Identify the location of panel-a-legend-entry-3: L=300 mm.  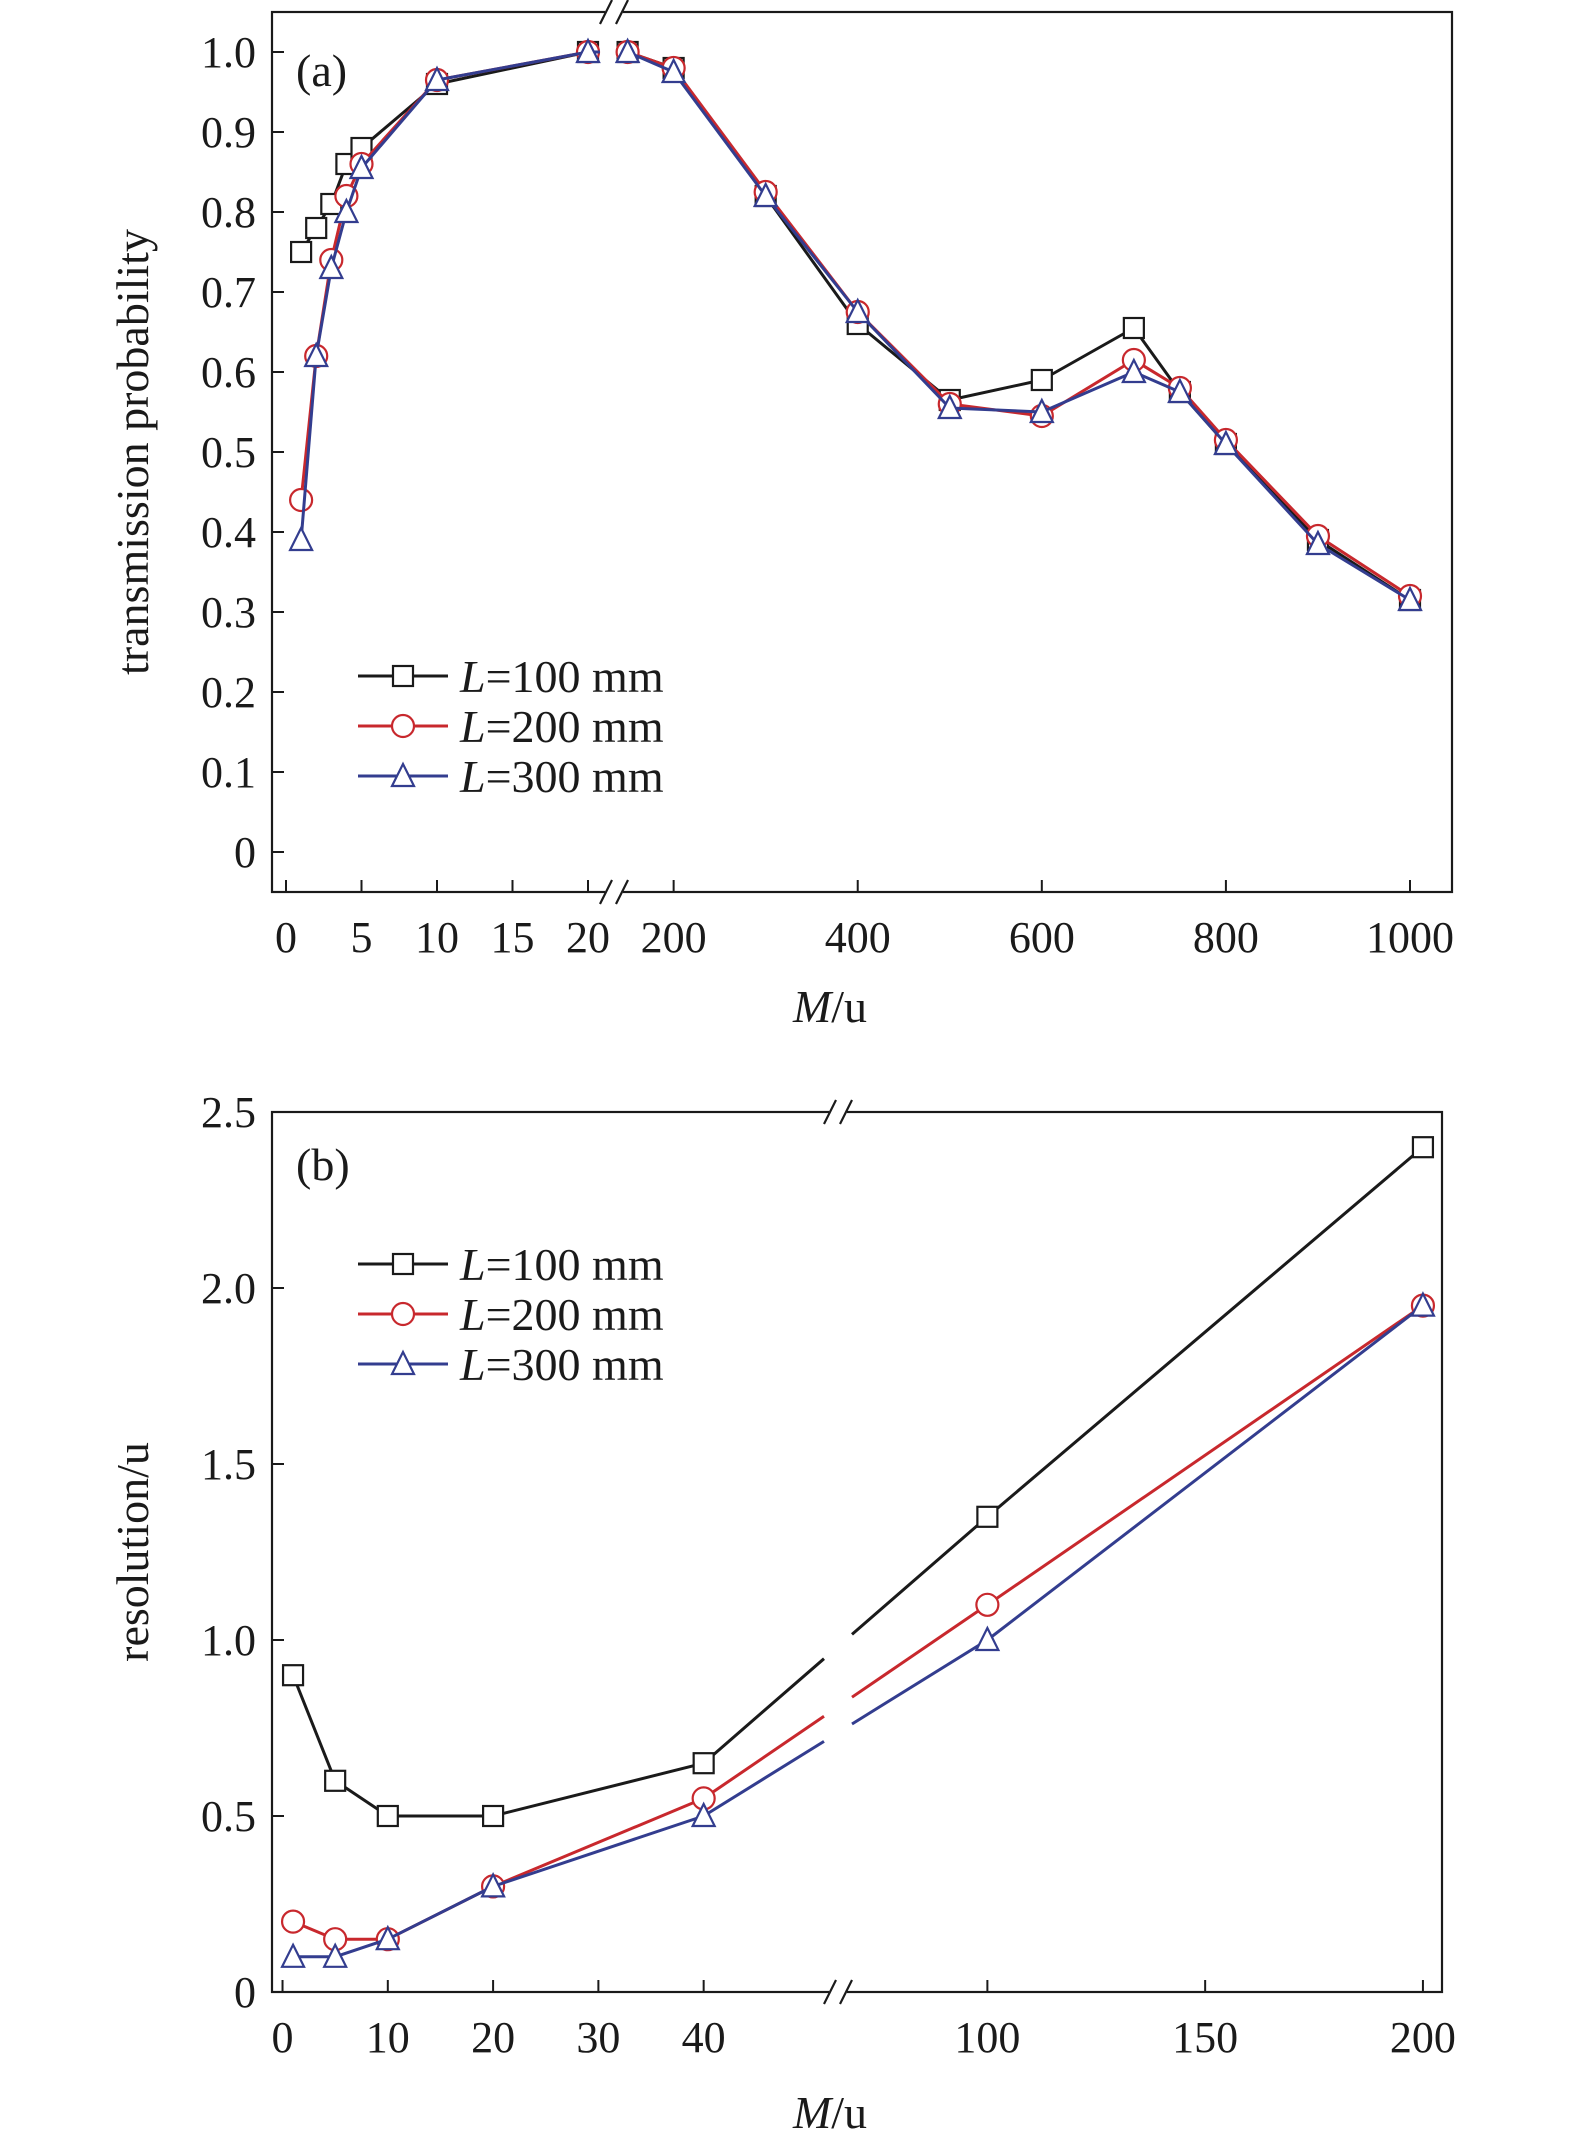
(511, 776).